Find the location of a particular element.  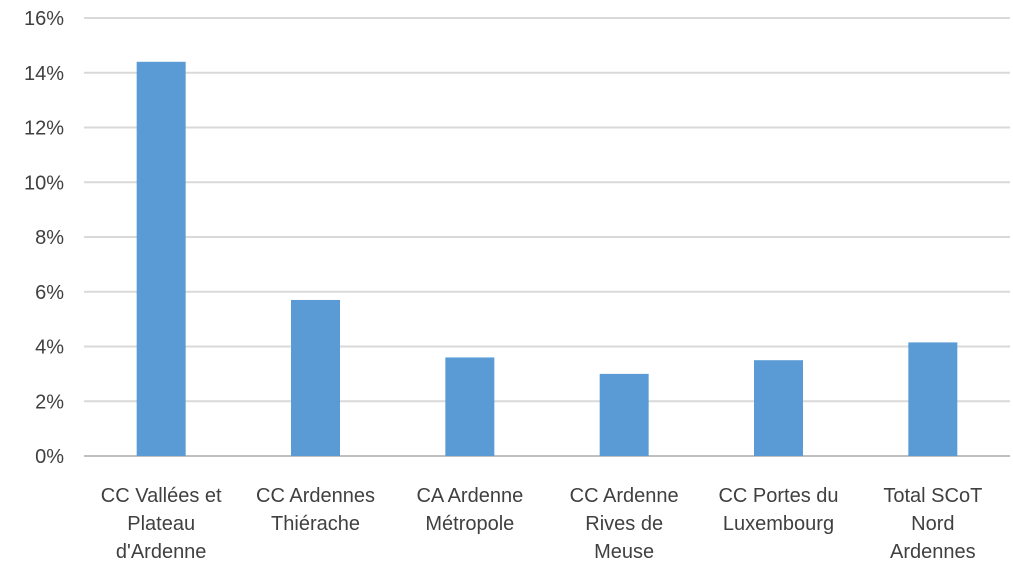

x-category-label-line: d'Ardenne is located at coordinates (161, 552).